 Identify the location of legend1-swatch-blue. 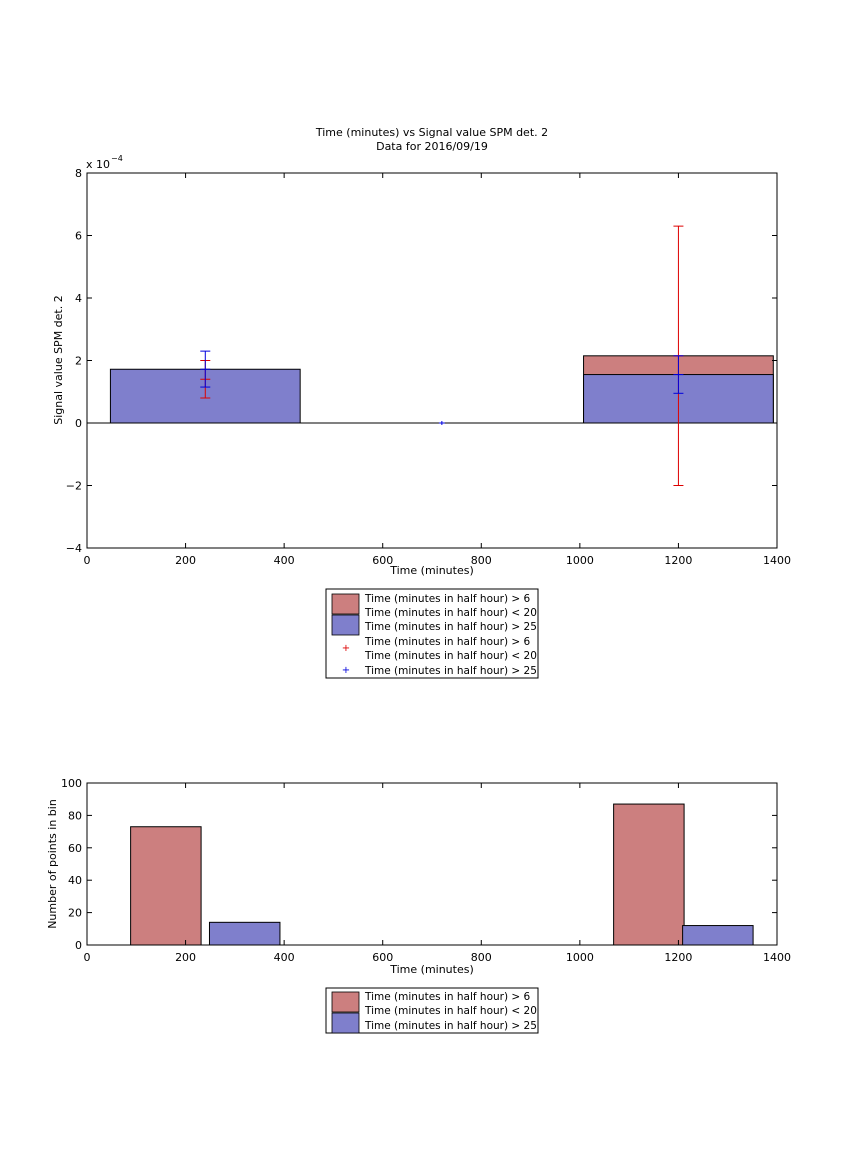
(345, 625).